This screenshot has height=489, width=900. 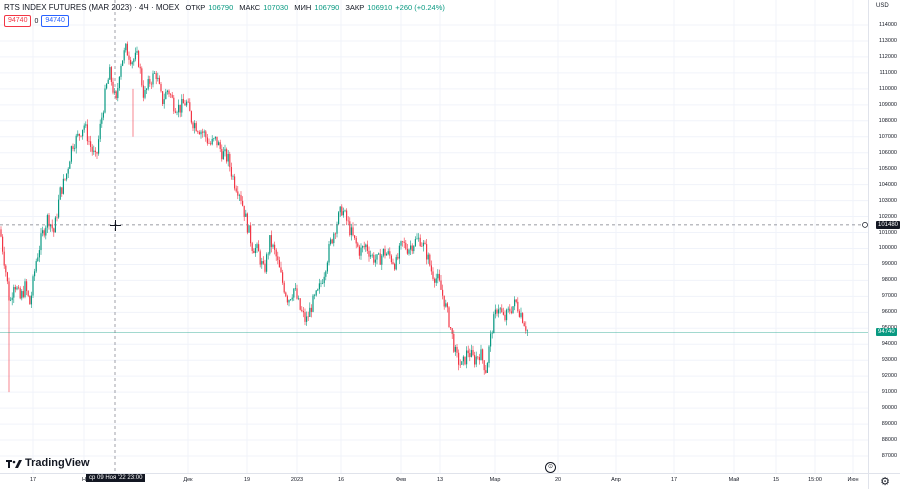 I want to click on price-tick-label: 106000, so click(x=887, y=152).